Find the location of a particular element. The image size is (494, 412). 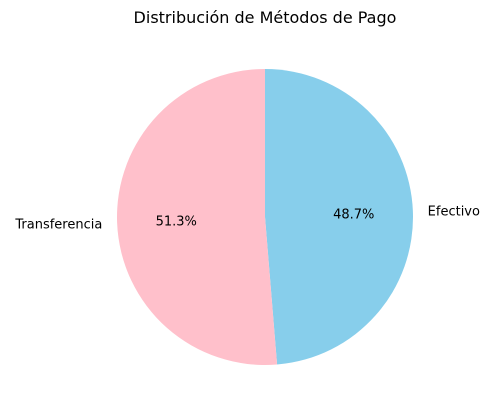

slice-label-transferencia: Transferencia is located at coordinates (58, 225).